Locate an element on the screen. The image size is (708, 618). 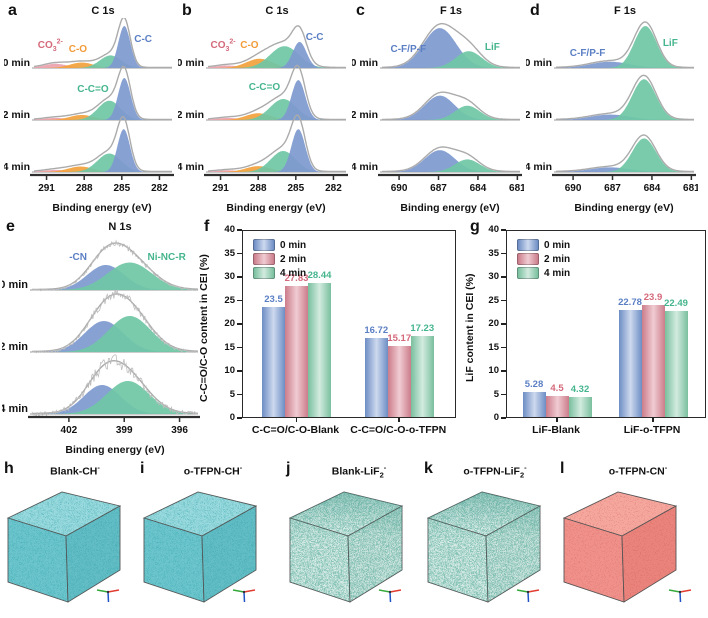
legend-item: 4 min is located at coordinates (279, 273).